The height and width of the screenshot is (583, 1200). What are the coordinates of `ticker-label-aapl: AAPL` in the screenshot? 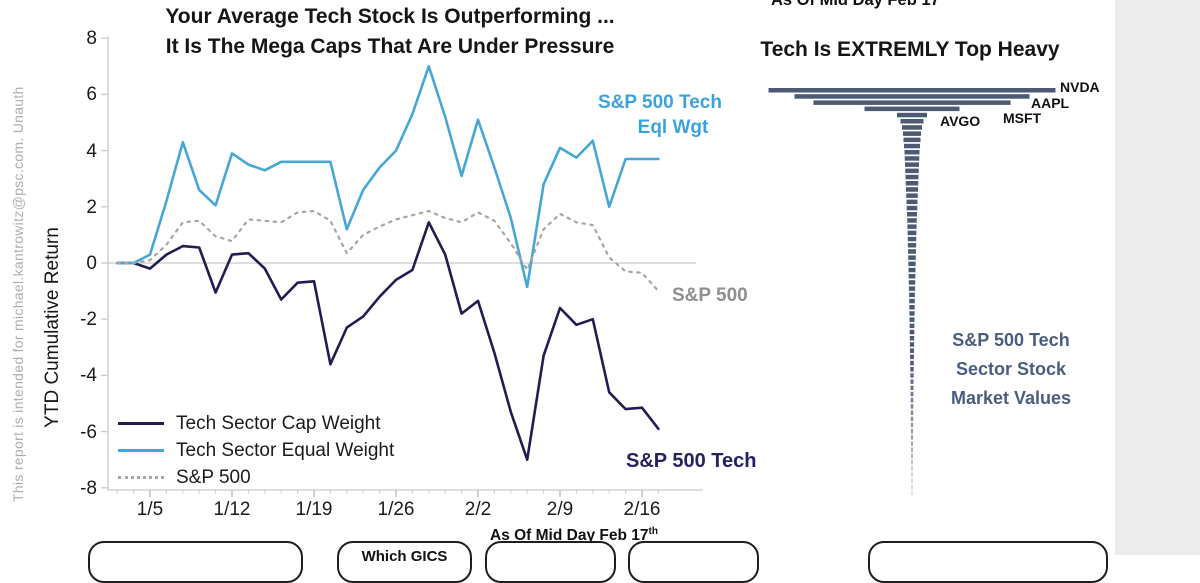 It's located at (1050, 103).